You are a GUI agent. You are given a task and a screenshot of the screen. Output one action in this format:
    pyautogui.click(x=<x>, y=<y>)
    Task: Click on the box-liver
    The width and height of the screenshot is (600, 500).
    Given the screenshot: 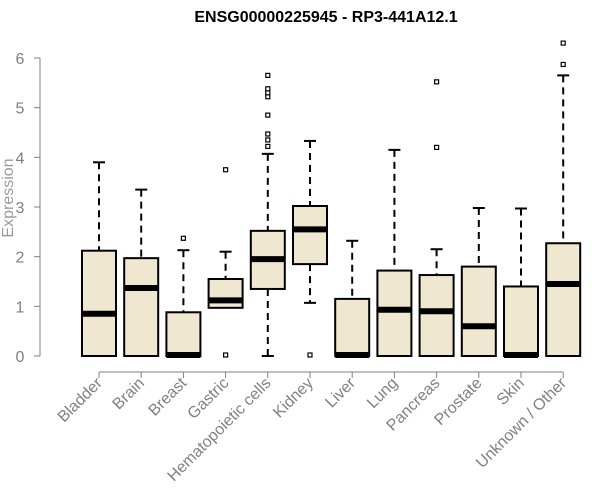 What is the action you would take?
    pyautogui.click(x=352, y=299)
    